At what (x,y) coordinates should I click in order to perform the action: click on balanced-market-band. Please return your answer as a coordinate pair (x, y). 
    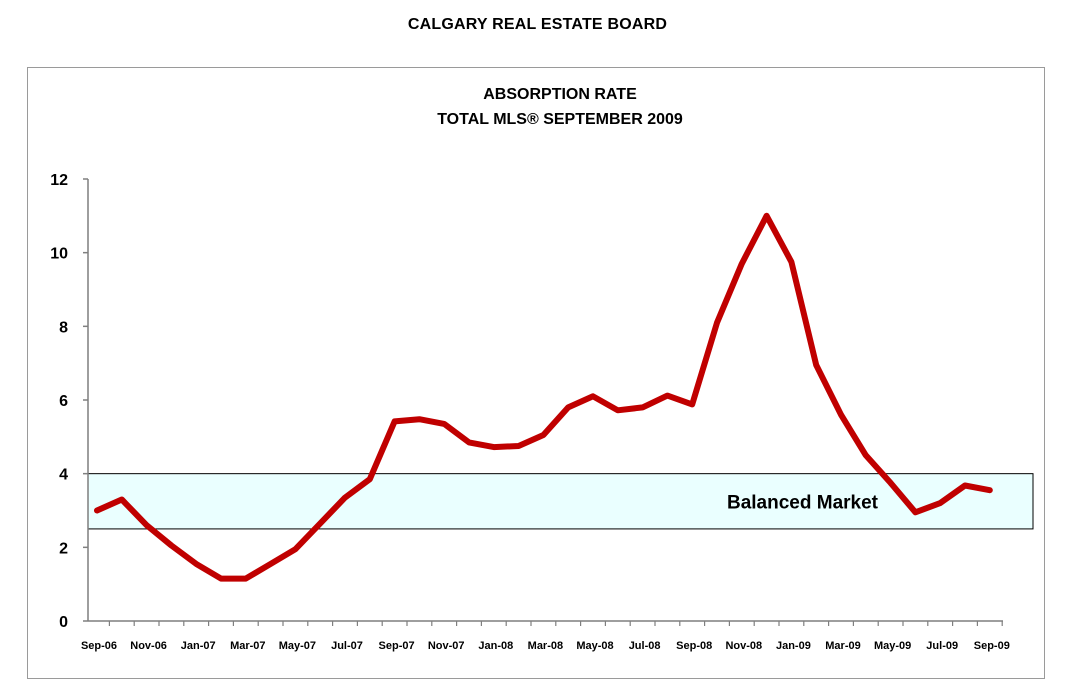
    Looking at the image, I should click on (560, 501).